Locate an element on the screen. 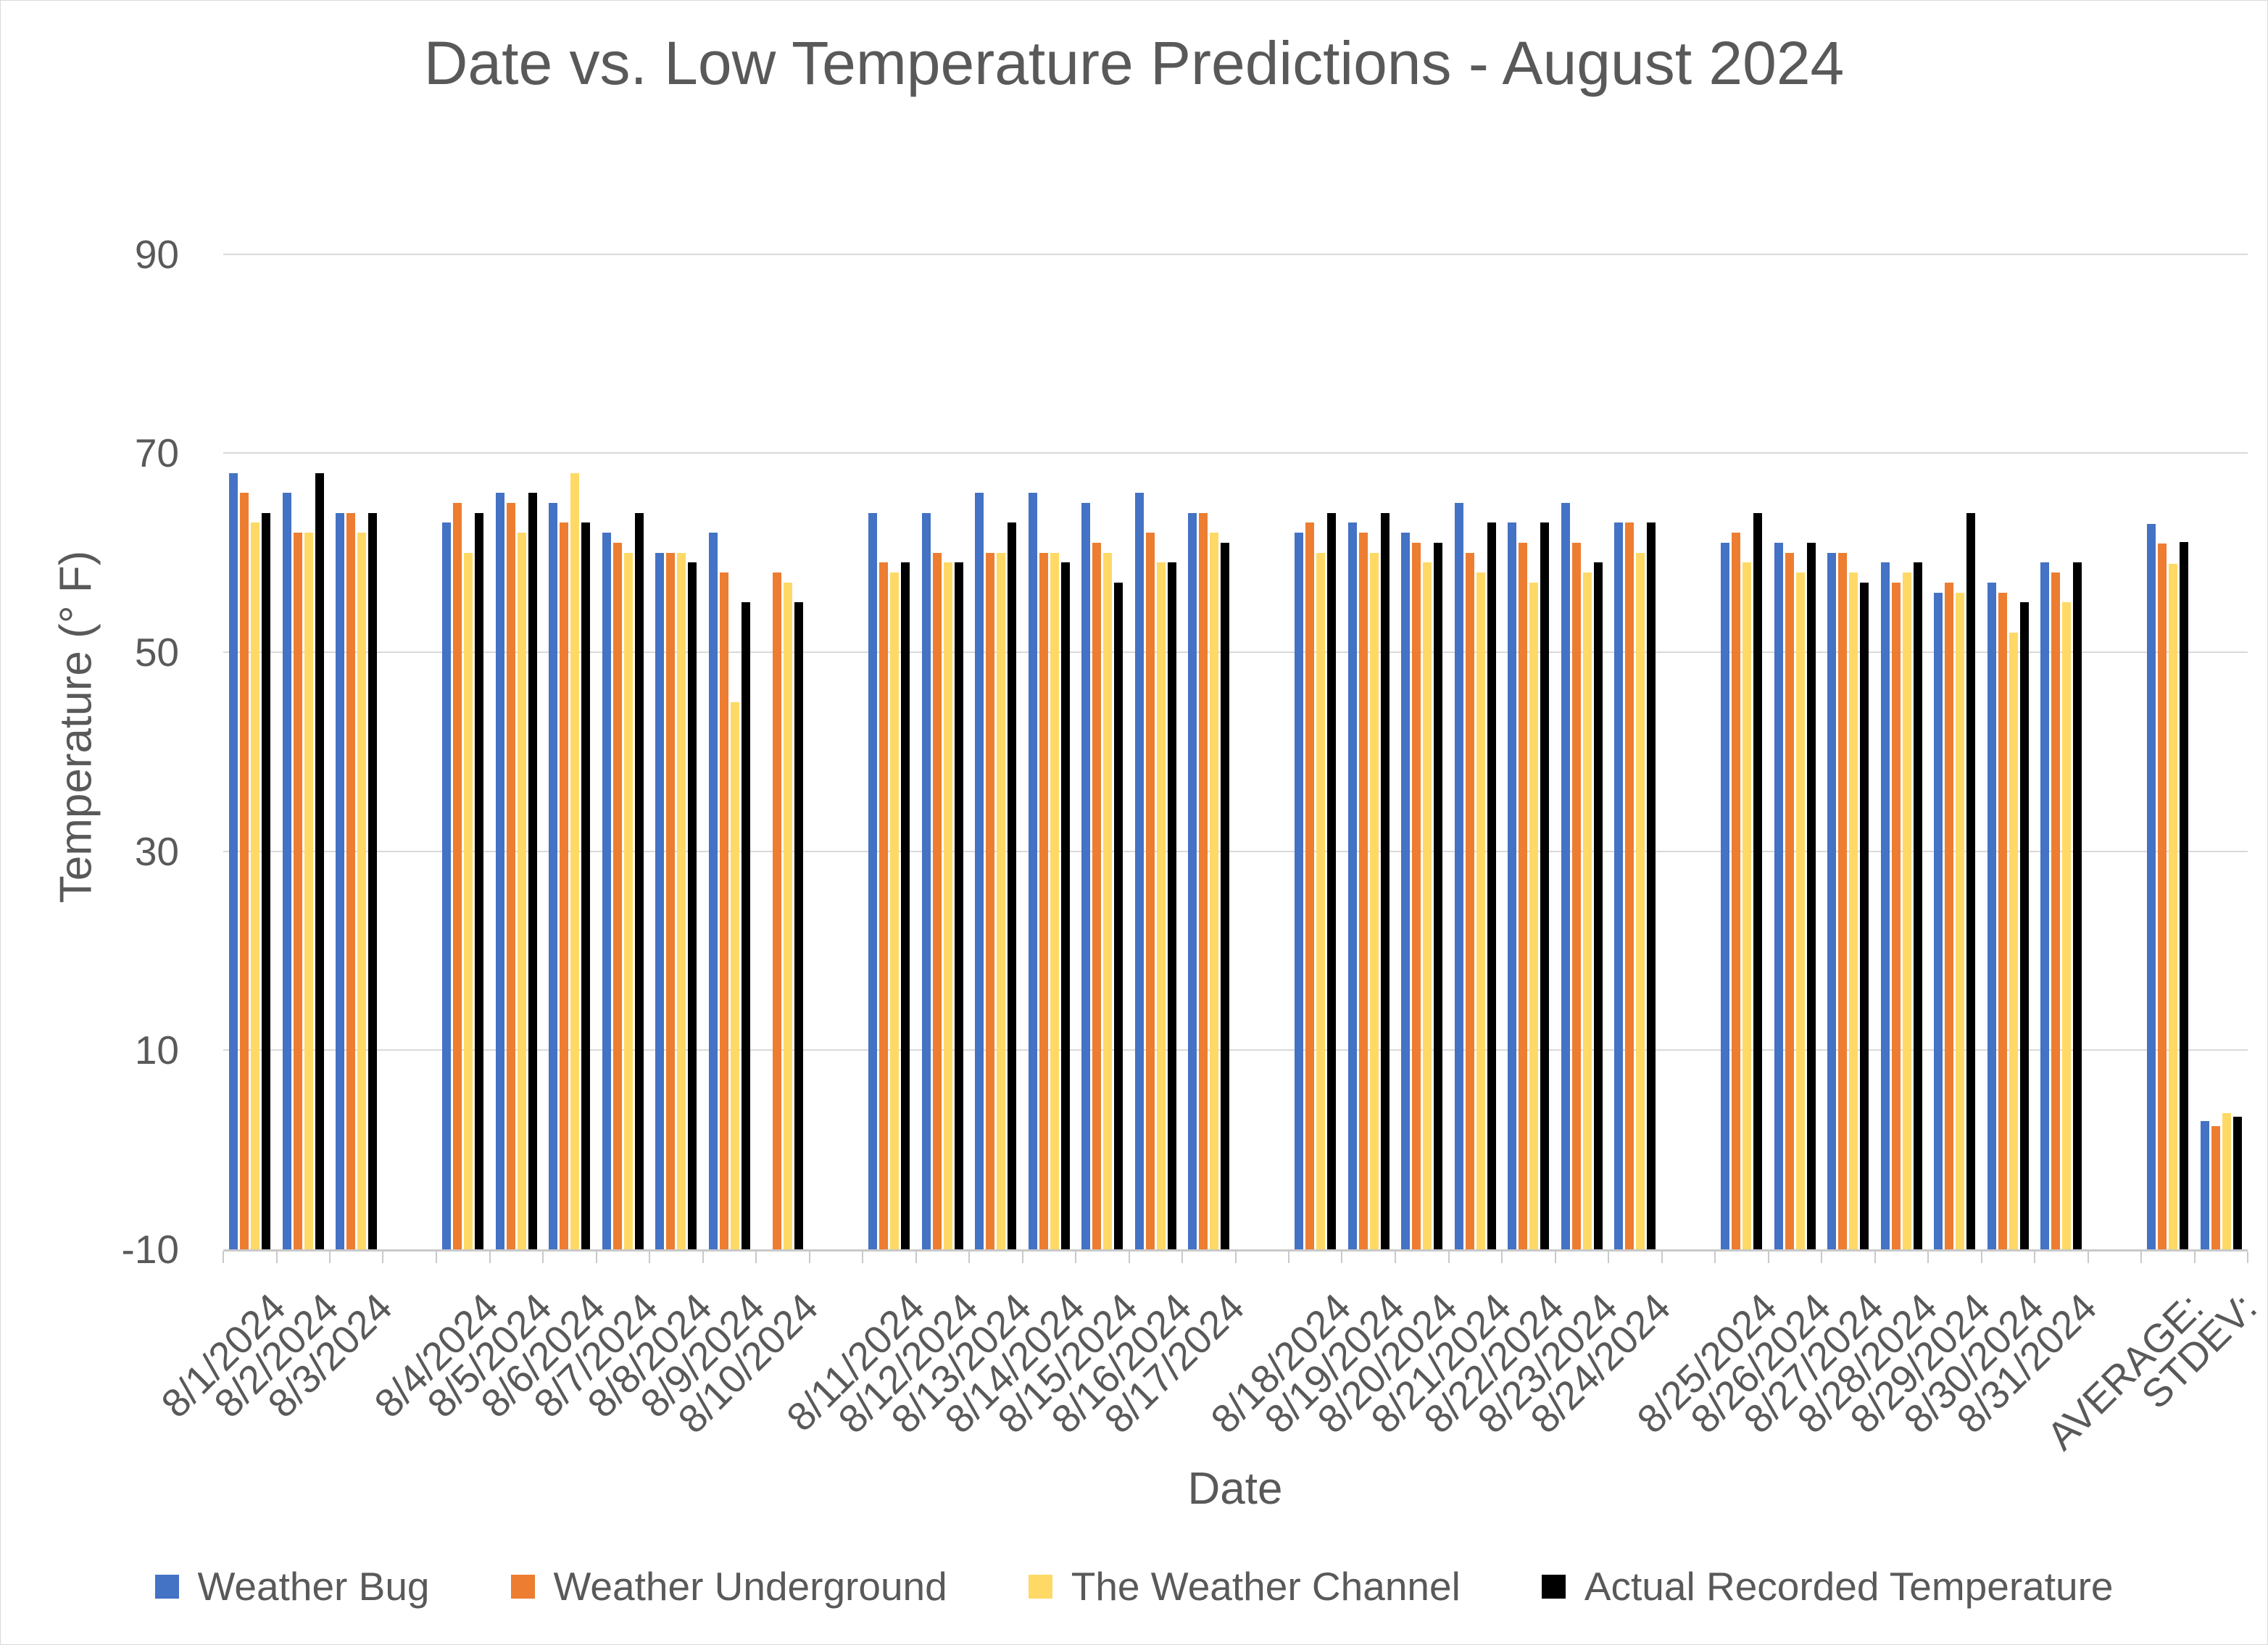 This screenshot has height=1645, width=2268. bar-group-8-27-2024 is located at coordinates (1848, 726).